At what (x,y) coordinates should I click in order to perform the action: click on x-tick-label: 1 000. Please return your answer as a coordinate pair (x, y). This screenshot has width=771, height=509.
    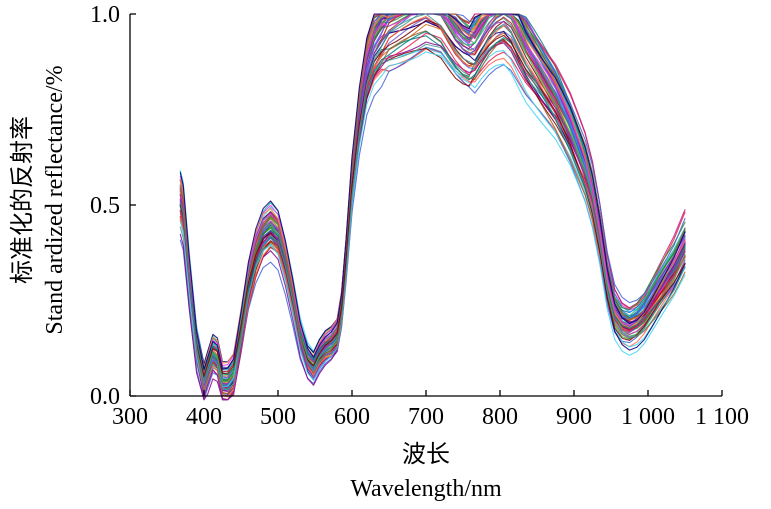
    Looking at the image, I should click on (648, 417).